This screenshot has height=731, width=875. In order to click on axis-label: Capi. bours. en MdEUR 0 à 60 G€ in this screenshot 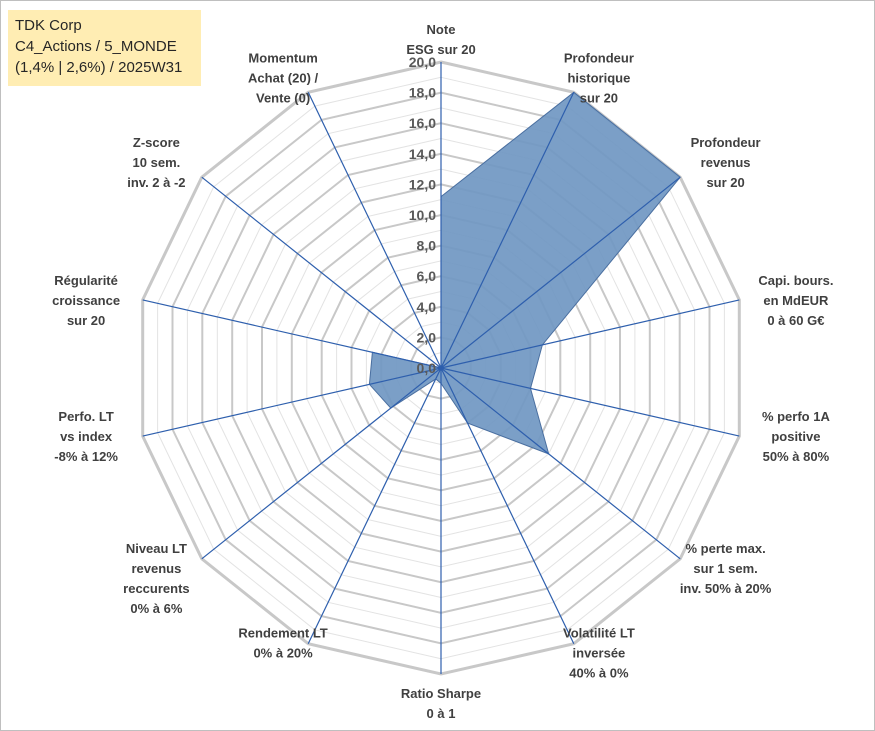, I will do `click(795, 300)`.